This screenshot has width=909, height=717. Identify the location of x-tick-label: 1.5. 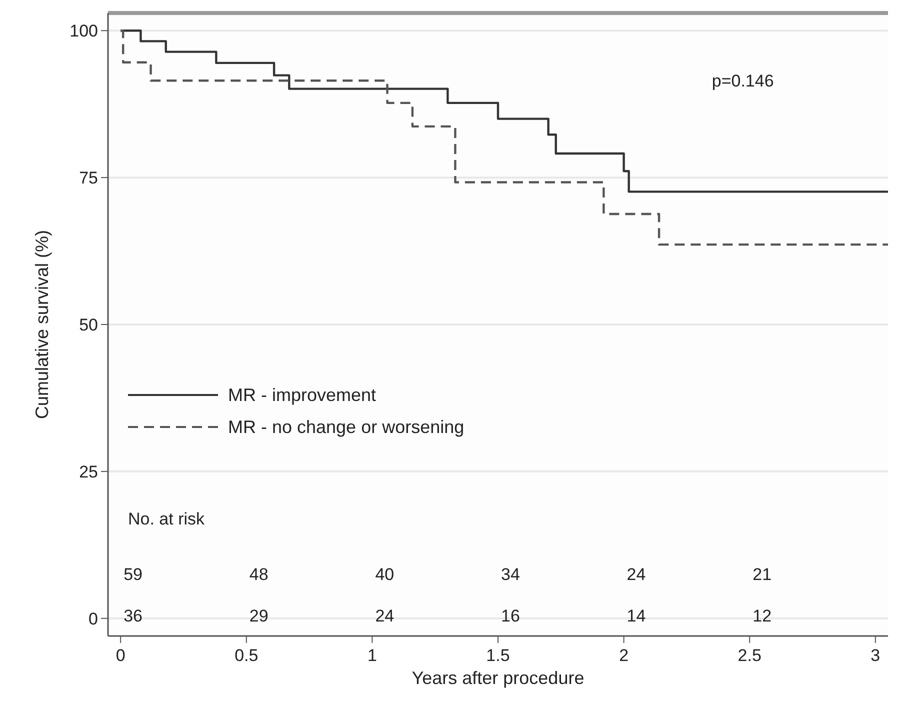
(498, 655).